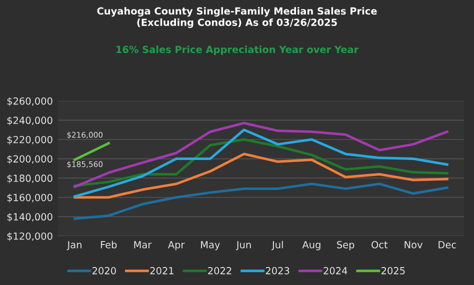  Describe the element at coordinates (278, 270) in the screenshot. I see `legend-label: 2023` at that location.